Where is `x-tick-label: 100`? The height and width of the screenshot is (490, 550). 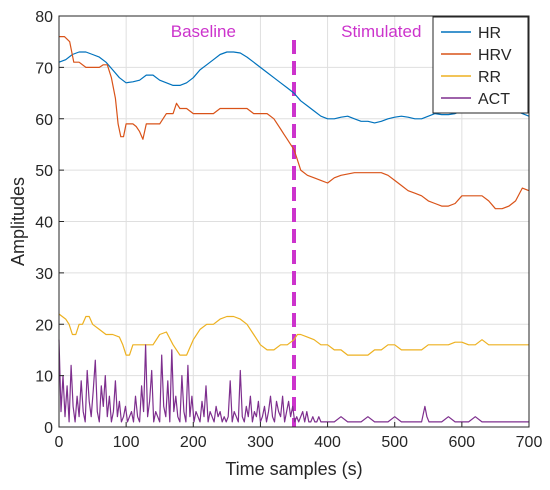
x-tick-label: 100 is located at coordinates (126, 442).